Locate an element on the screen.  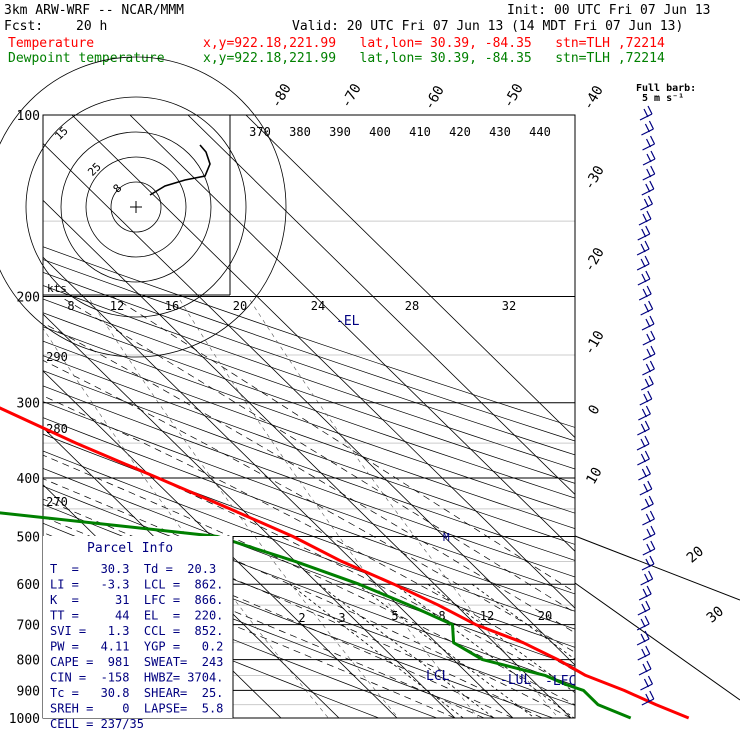
pressure-label: 500 is located at coordinates (28, 537).